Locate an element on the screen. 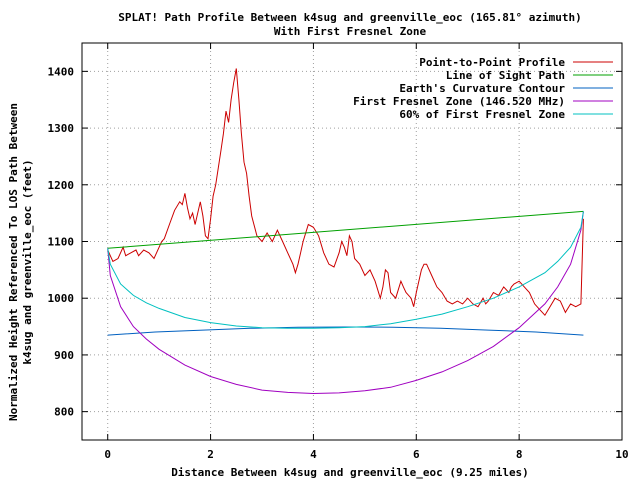 This screenshot has height=480, width=640. y-tick-label: 800 is located at coordinates (64, 412).